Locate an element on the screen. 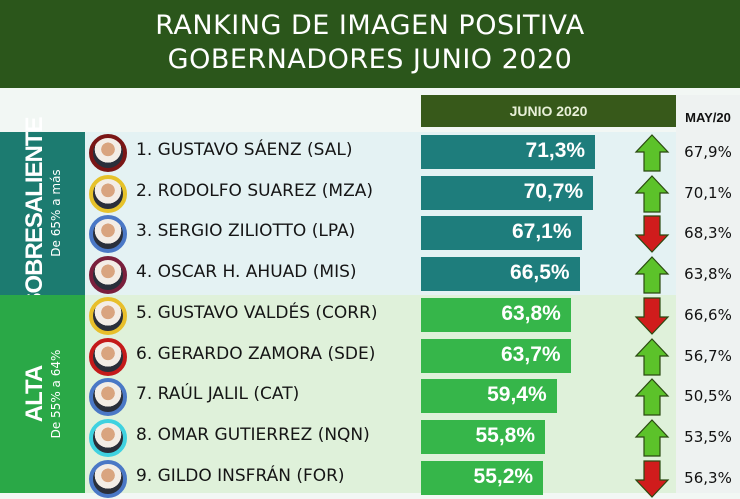 The width and height of the screenshot is (740, 499). governor-name: 5. GUSTAVO VALDÉS (CORR) is located at coordinates (257, 312).